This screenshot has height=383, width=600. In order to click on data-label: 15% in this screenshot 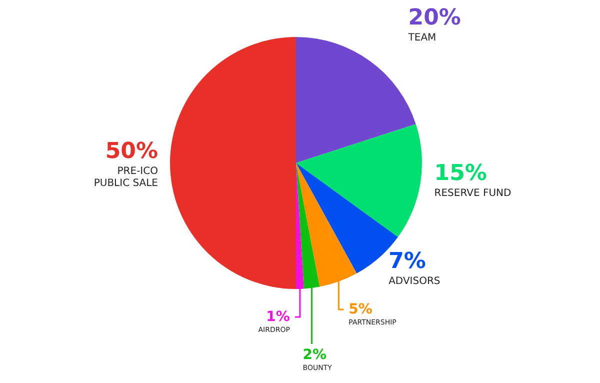, I will do `click(460, 173)`.